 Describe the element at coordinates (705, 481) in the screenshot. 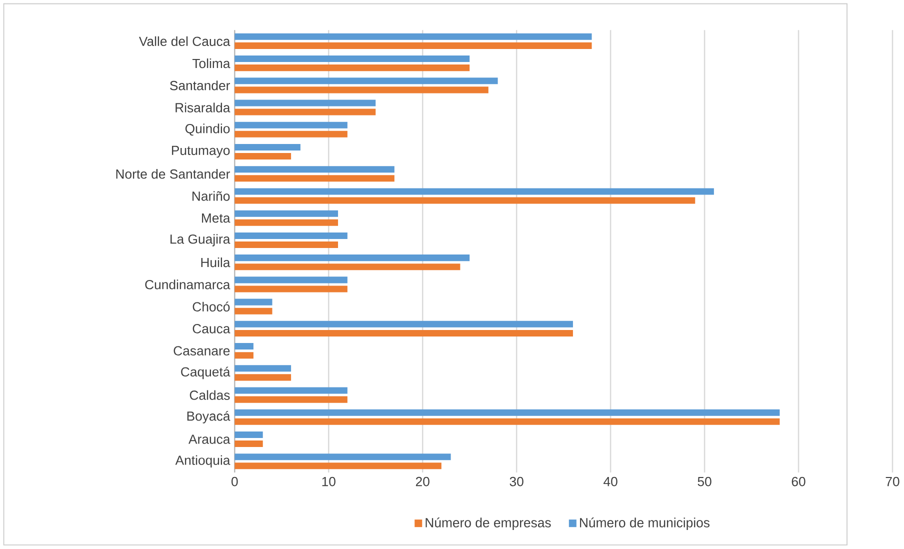

I see `x-tick-label: 50` at that location.